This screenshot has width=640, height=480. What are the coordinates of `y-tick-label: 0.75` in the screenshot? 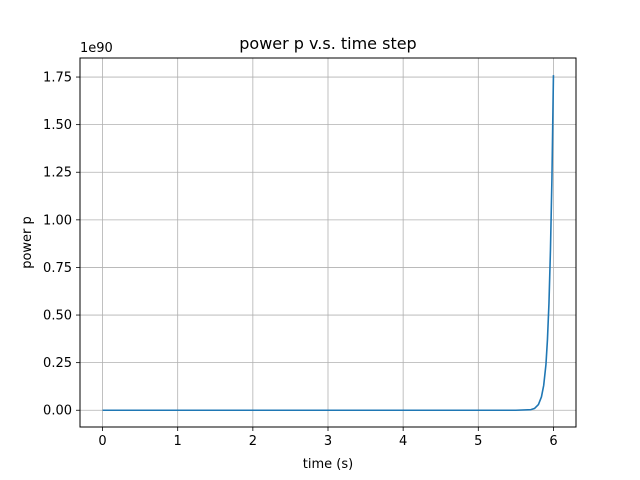 It's located at (57, 268).